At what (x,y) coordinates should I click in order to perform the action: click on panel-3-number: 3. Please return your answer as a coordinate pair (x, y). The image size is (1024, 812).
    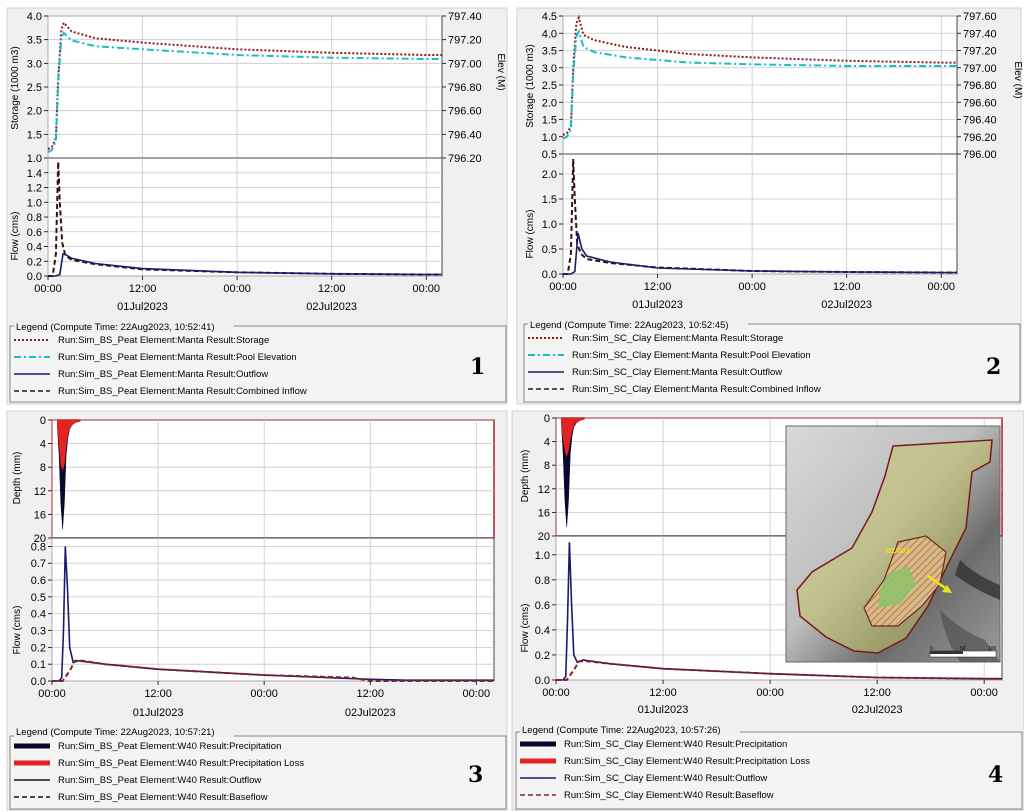
    Looking at the image, I should click on (475, 775).